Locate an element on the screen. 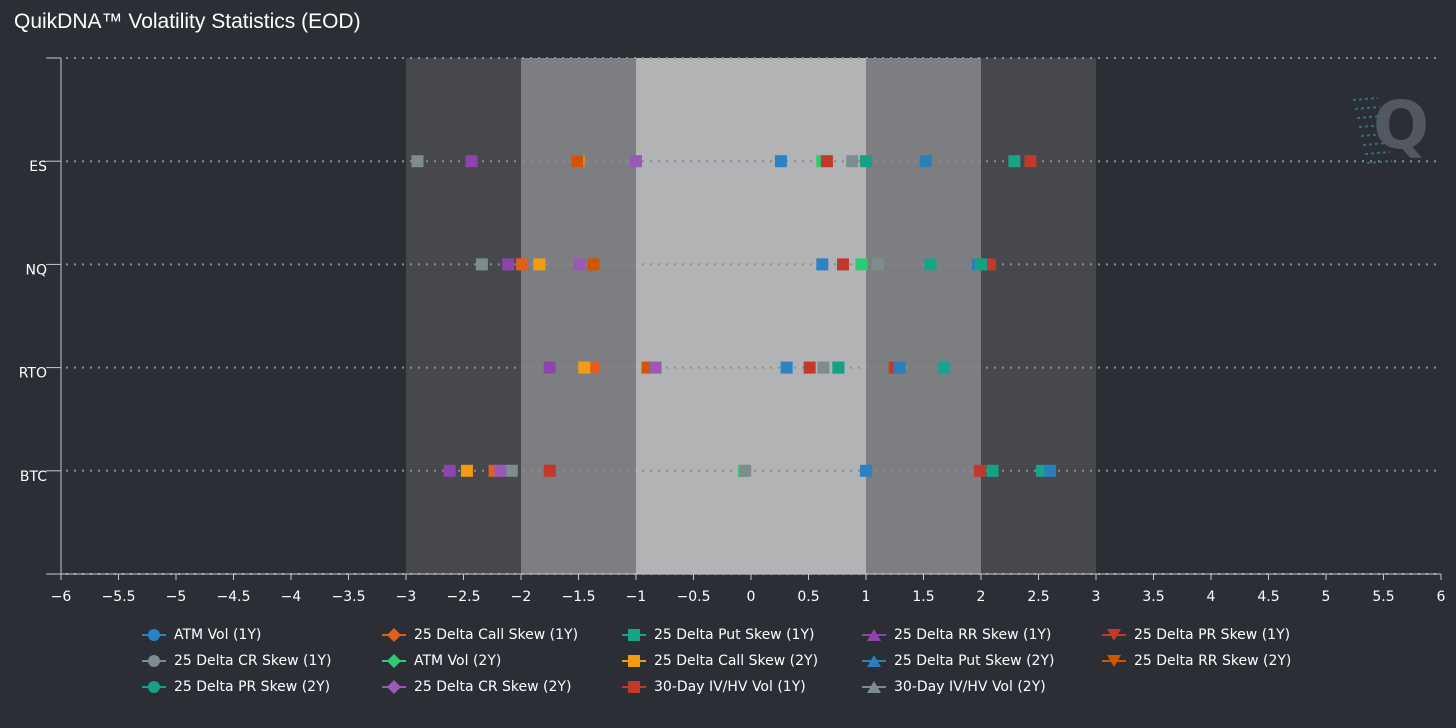 The width and height of the screenshot is (1456, 728). legend-item: 25 Delta Call Skew (2Y) is located at coordinates (742, 661).